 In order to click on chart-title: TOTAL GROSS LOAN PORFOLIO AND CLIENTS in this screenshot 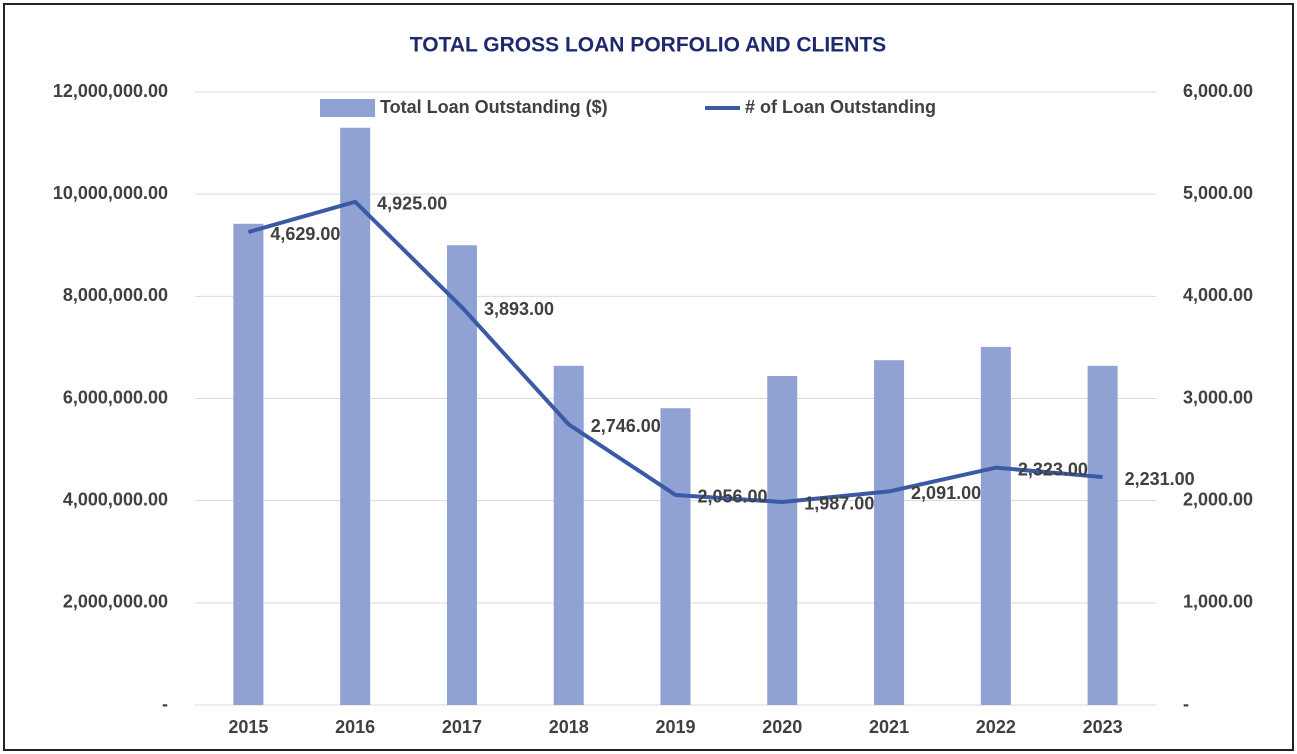, I will do `click(648, 45)`.